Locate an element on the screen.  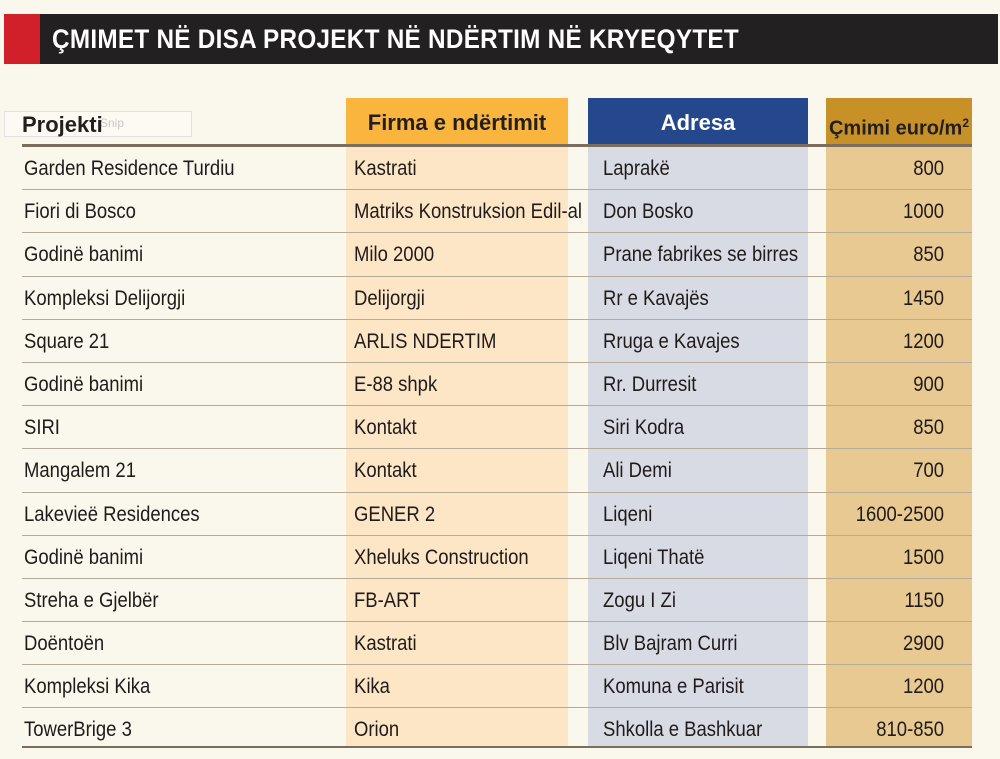
address-cell: Don Bosko is located at coordinates (648, 212).